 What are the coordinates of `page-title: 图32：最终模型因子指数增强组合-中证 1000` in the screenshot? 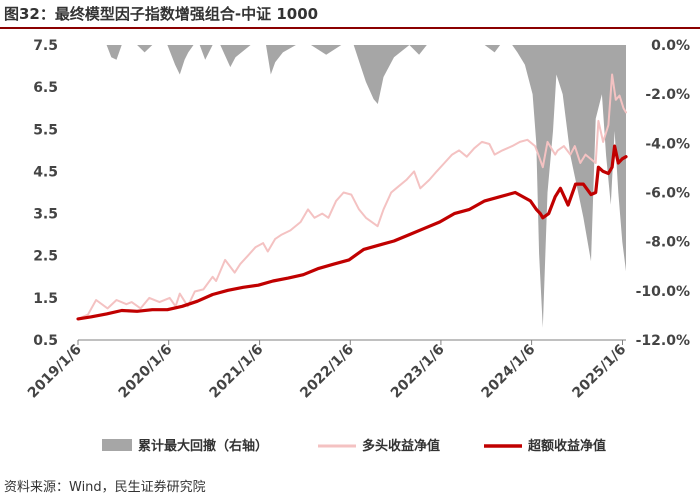 It's located at (161, 14).